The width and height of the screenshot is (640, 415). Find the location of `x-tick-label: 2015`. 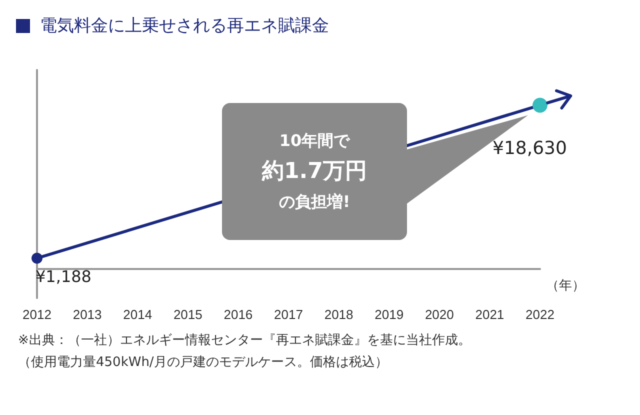

x-tick-label: 2015 is located at coordinates (187, 314).